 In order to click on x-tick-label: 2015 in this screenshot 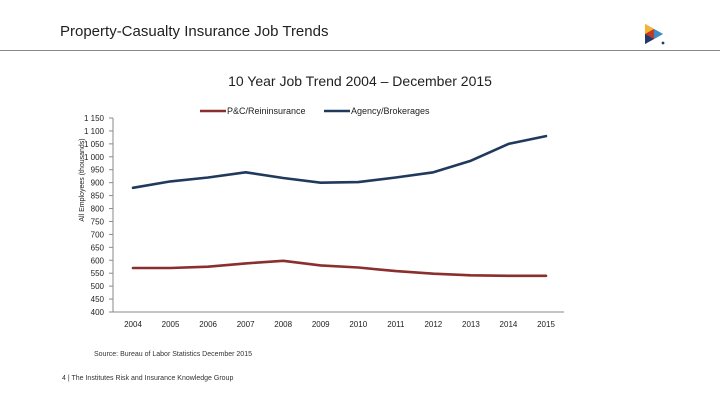, I will do `click(546, 324)`.